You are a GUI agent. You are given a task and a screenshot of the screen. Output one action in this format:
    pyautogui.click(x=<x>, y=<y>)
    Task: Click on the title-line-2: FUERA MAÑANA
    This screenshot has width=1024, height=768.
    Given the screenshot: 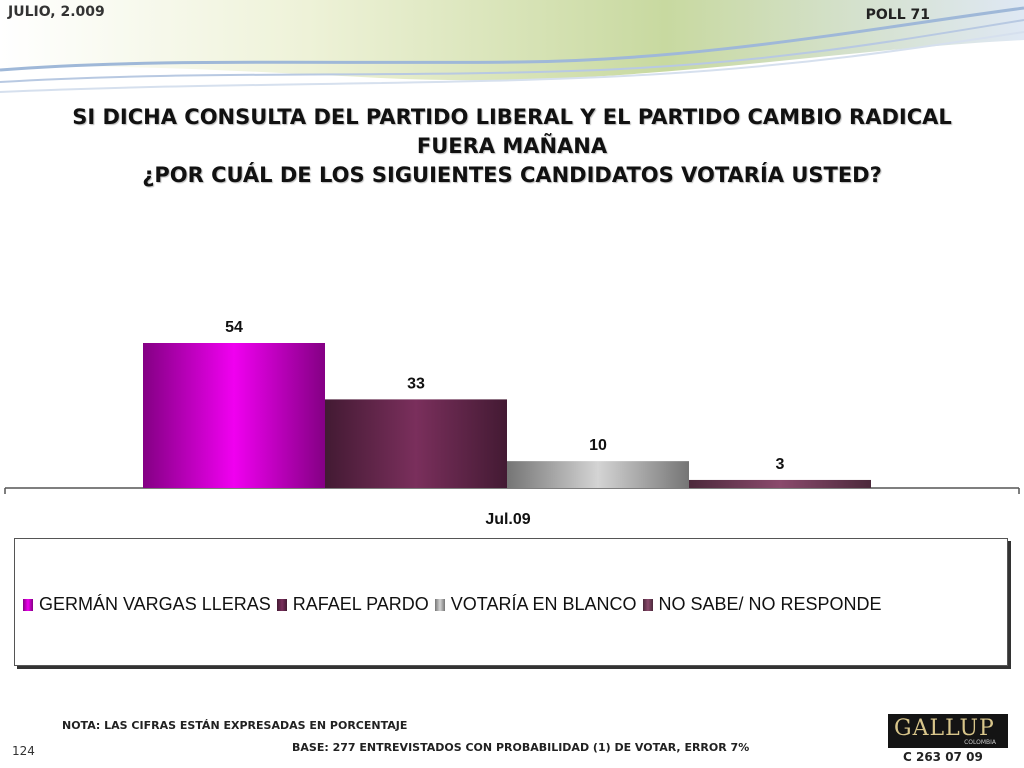 What is the action you would take?
    pyautogui.click(x=512, y=146)
    